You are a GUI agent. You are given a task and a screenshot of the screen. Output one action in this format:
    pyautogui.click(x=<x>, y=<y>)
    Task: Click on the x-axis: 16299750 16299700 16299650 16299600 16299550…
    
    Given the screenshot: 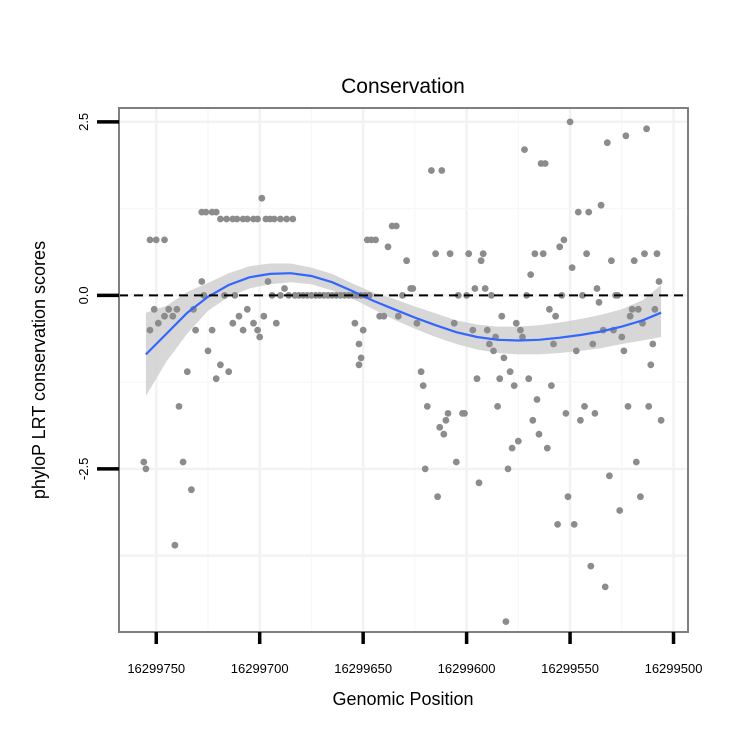 What is the action you would take?
    pyautogui.click(x=414, y=654)
    